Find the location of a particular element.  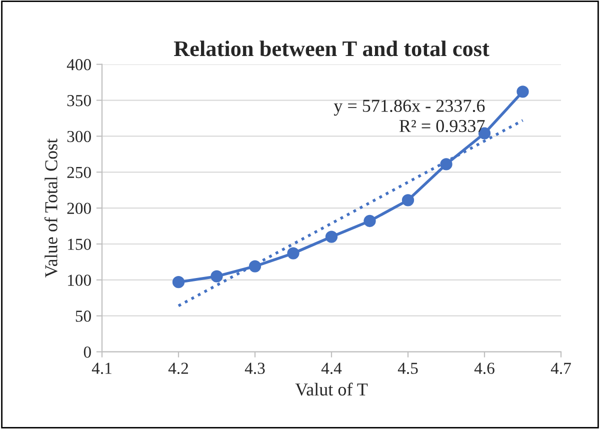

y-axis-title: Value of Total Cost is located at coordinates (51, 208).